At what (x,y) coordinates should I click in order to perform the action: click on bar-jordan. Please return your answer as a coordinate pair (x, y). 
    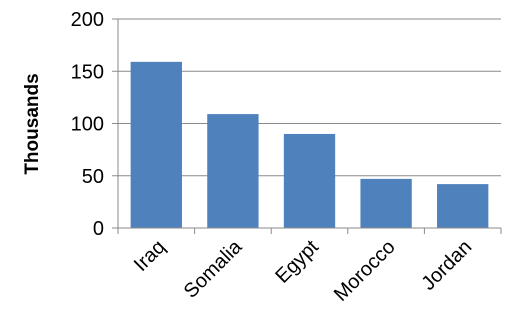
    Looking at the image, I should click on (463, 206).